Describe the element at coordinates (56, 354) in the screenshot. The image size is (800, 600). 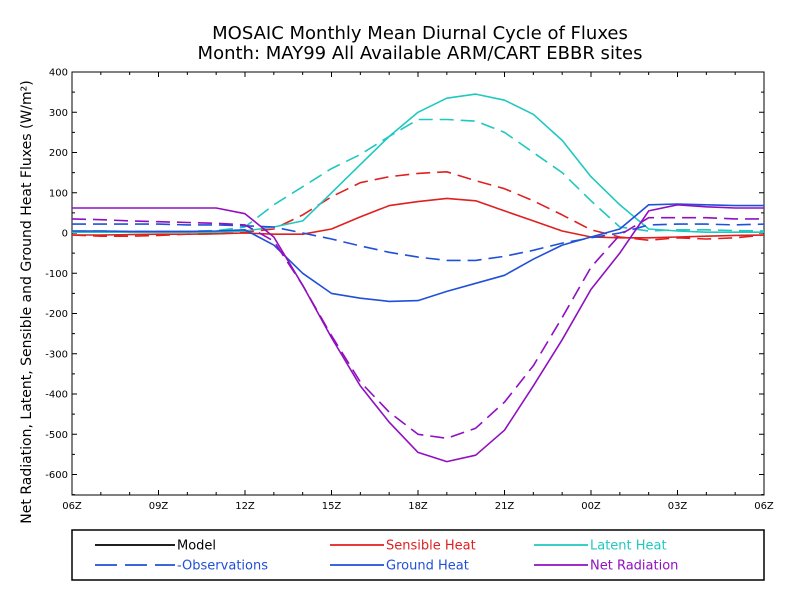
I see `y-tick-label: -300` at that location.